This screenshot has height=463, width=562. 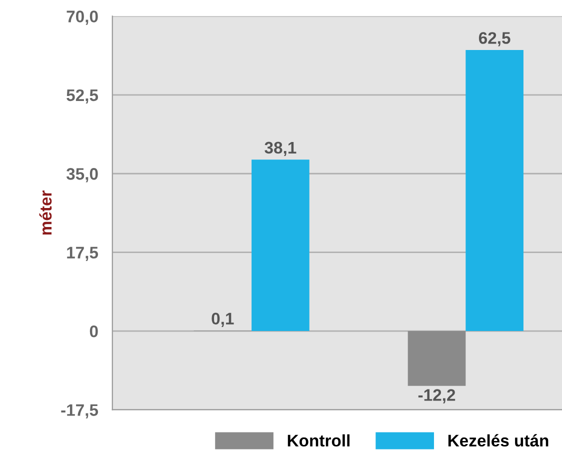 What do you see at coordinates (498, 440) in the screenshot?
I see `legend-label: Kezelés után` at bounding box center [498, 440].